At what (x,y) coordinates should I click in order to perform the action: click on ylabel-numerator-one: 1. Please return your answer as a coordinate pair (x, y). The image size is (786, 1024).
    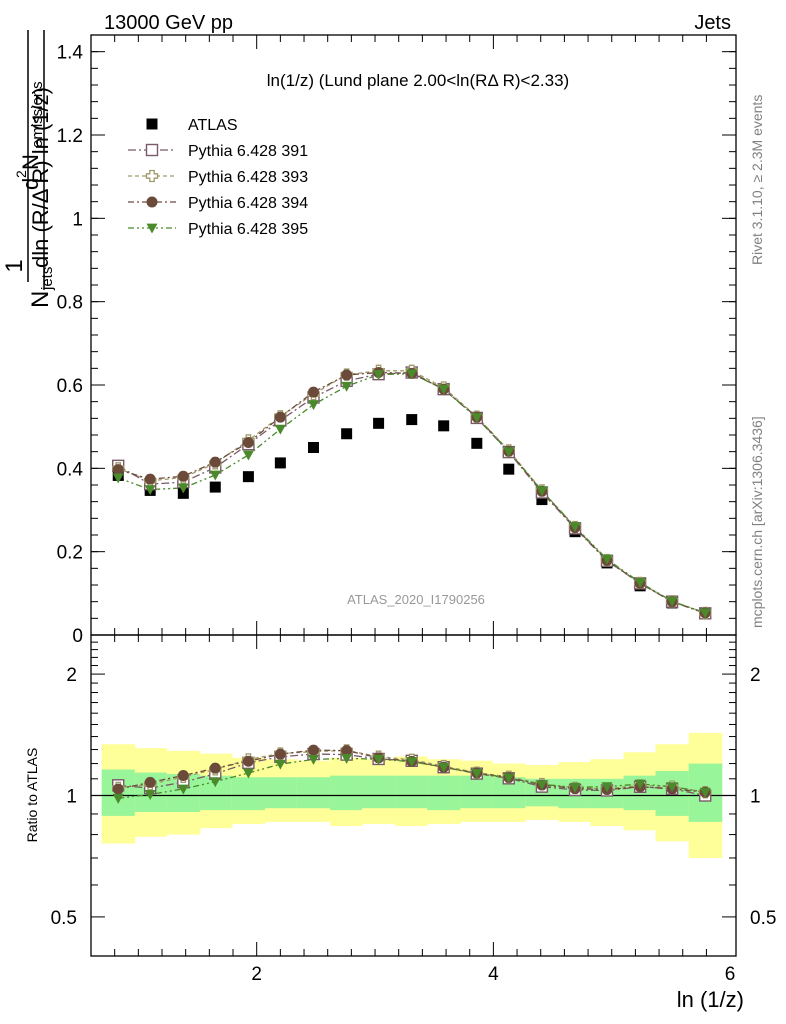
    Looking at the image, I should click on (14, 265).